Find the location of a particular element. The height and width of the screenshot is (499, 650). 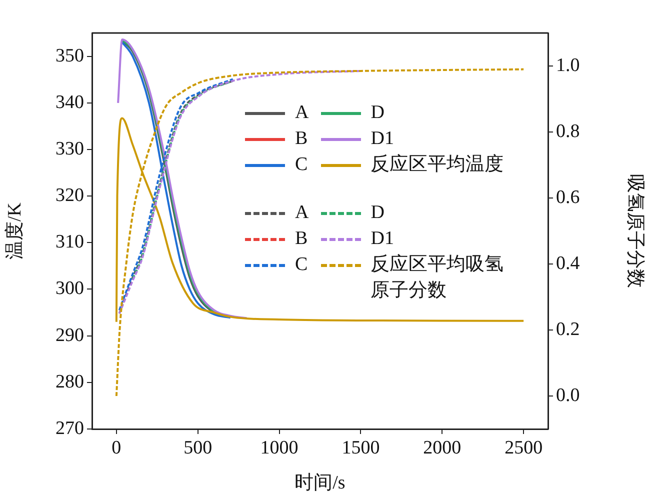

x-axis-title: 时间/s is located at coordinates (320, 483).